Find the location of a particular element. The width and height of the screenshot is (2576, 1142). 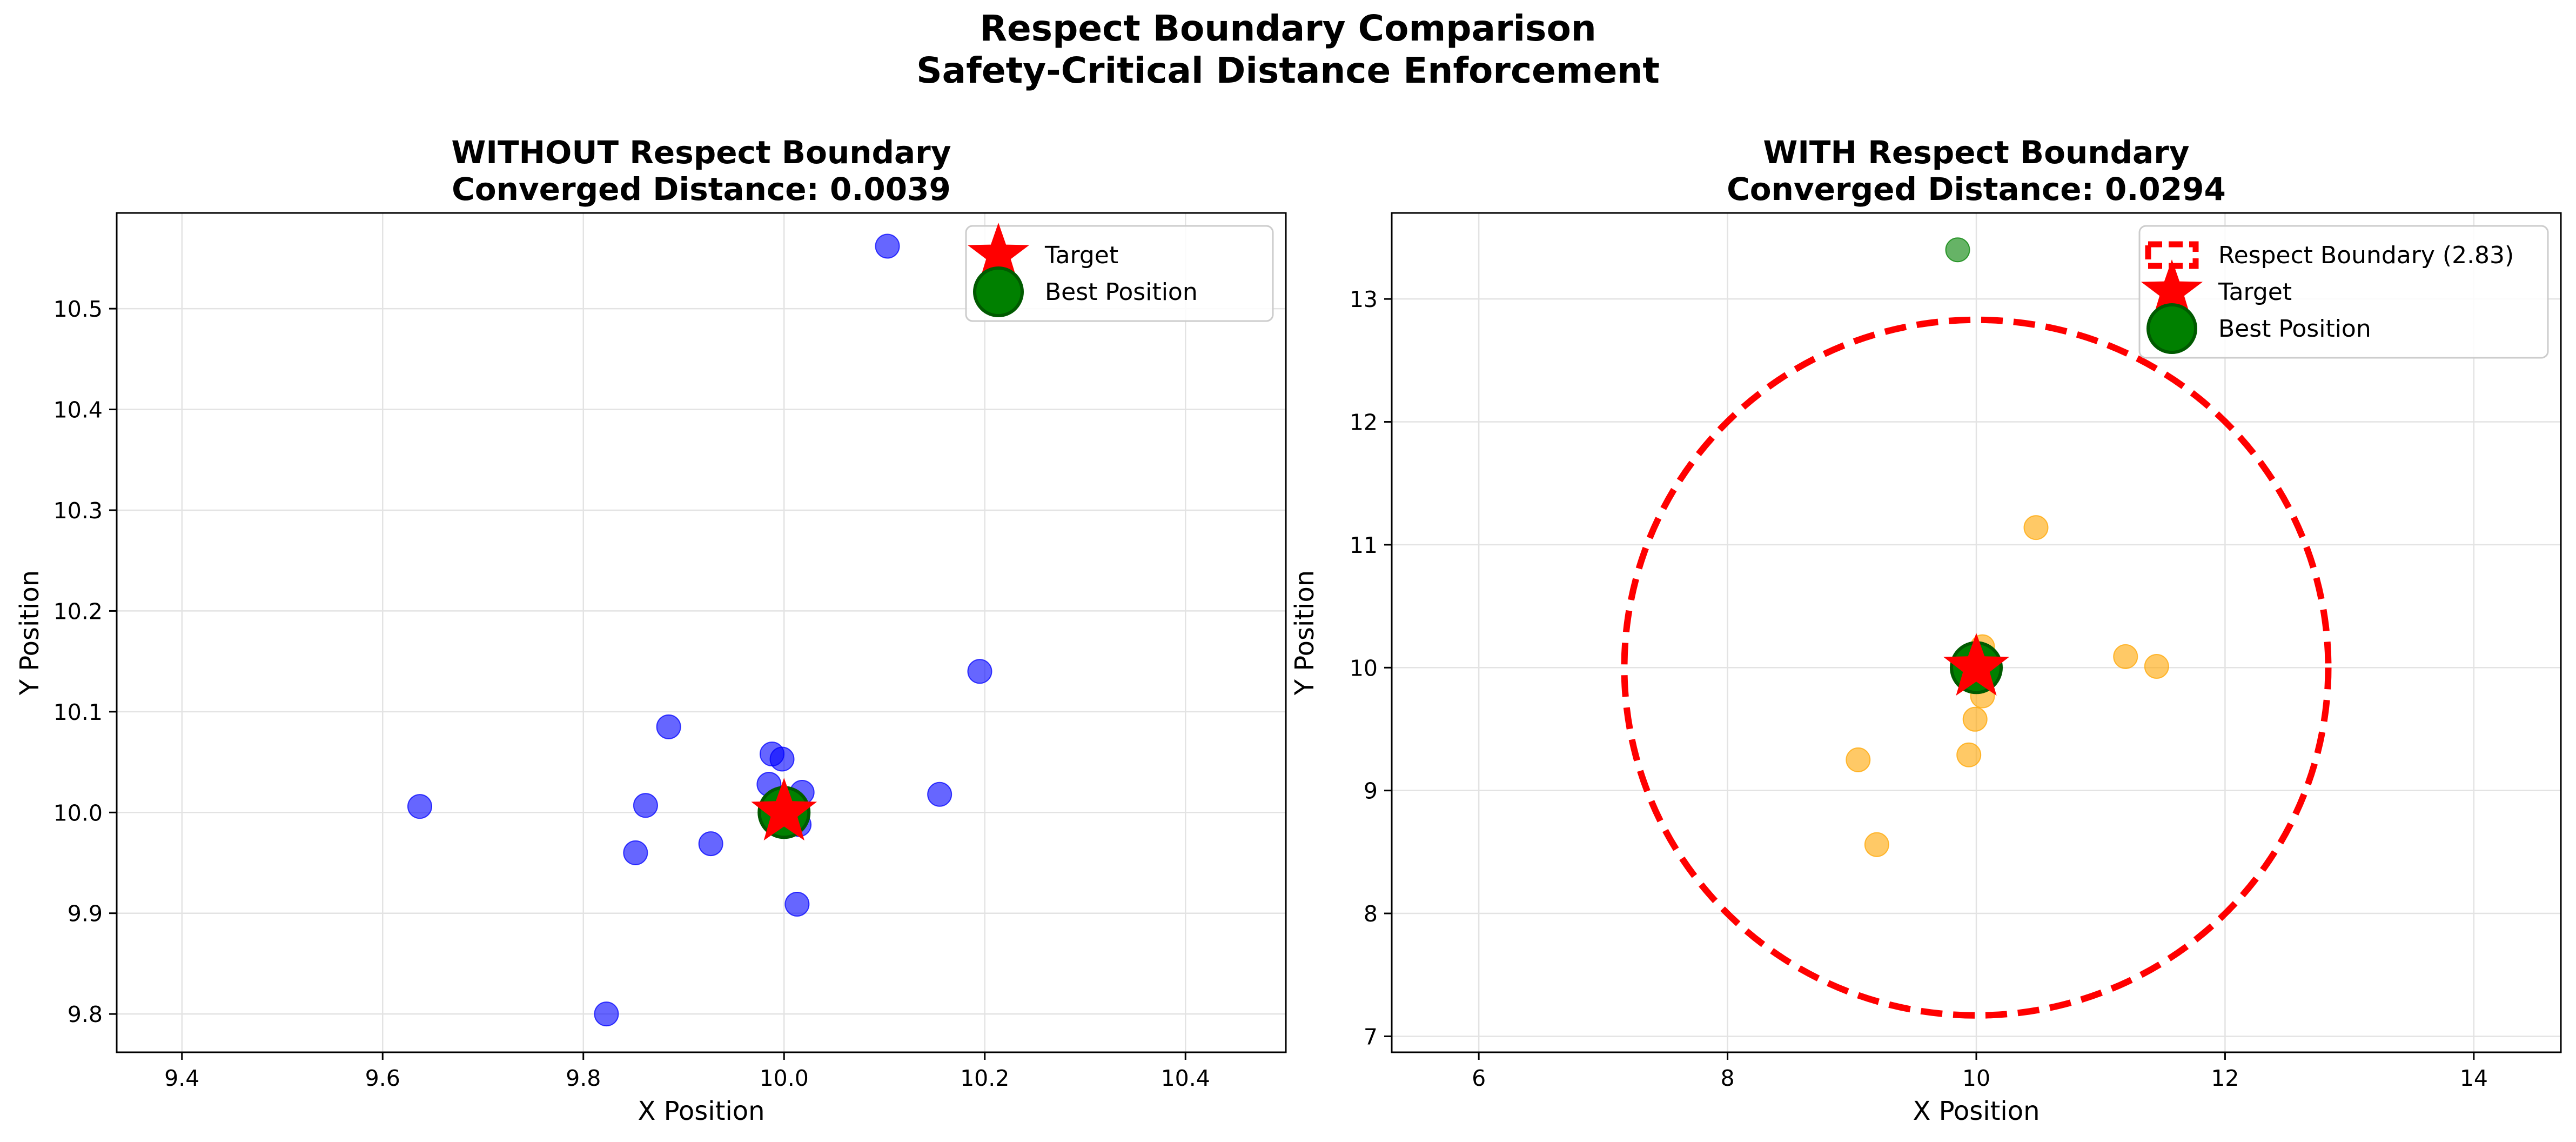

y-tick-label: 7 is located at coordinates (1371, 1037).